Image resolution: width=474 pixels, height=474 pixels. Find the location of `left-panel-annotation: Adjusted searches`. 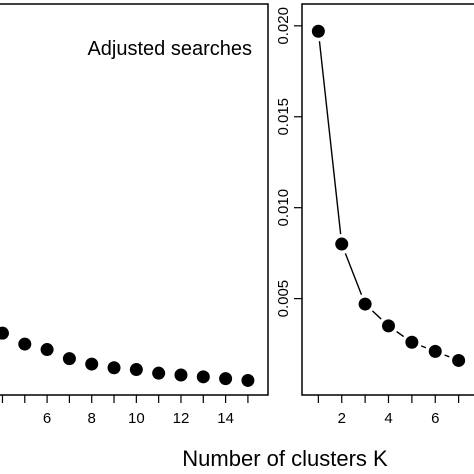

left-panel-annotation: Adjusted searches is located at coordinates (169, 49).